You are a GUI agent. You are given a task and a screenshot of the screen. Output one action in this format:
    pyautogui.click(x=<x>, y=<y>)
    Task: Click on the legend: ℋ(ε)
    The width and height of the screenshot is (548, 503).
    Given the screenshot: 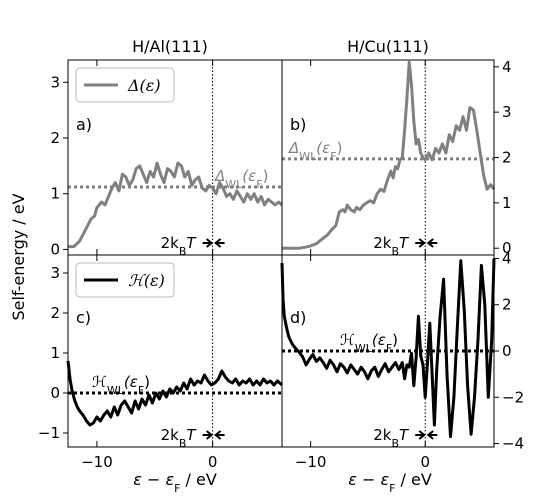 What is the action you would take?
    pyautogui.click(x=125, y=280)
    